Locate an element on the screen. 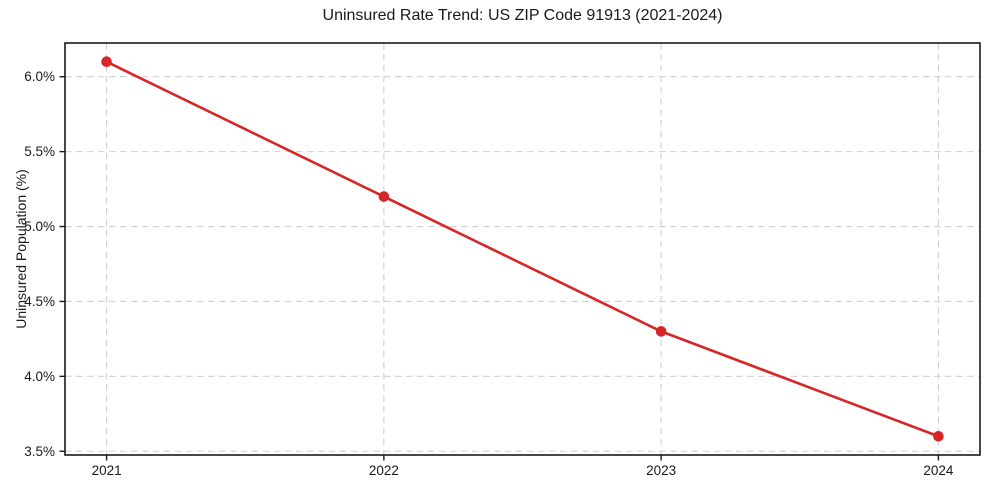 The width and height of the screenshot is (989, 490). y-tick-label: 3.5% is located at coordinates (39, 451).